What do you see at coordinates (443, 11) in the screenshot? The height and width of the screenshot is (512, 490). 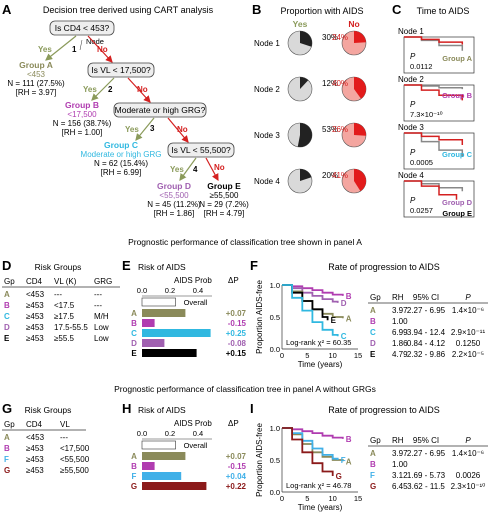 I see `panel-c-title: Time to AIDS` at bounding box center [443, 11].